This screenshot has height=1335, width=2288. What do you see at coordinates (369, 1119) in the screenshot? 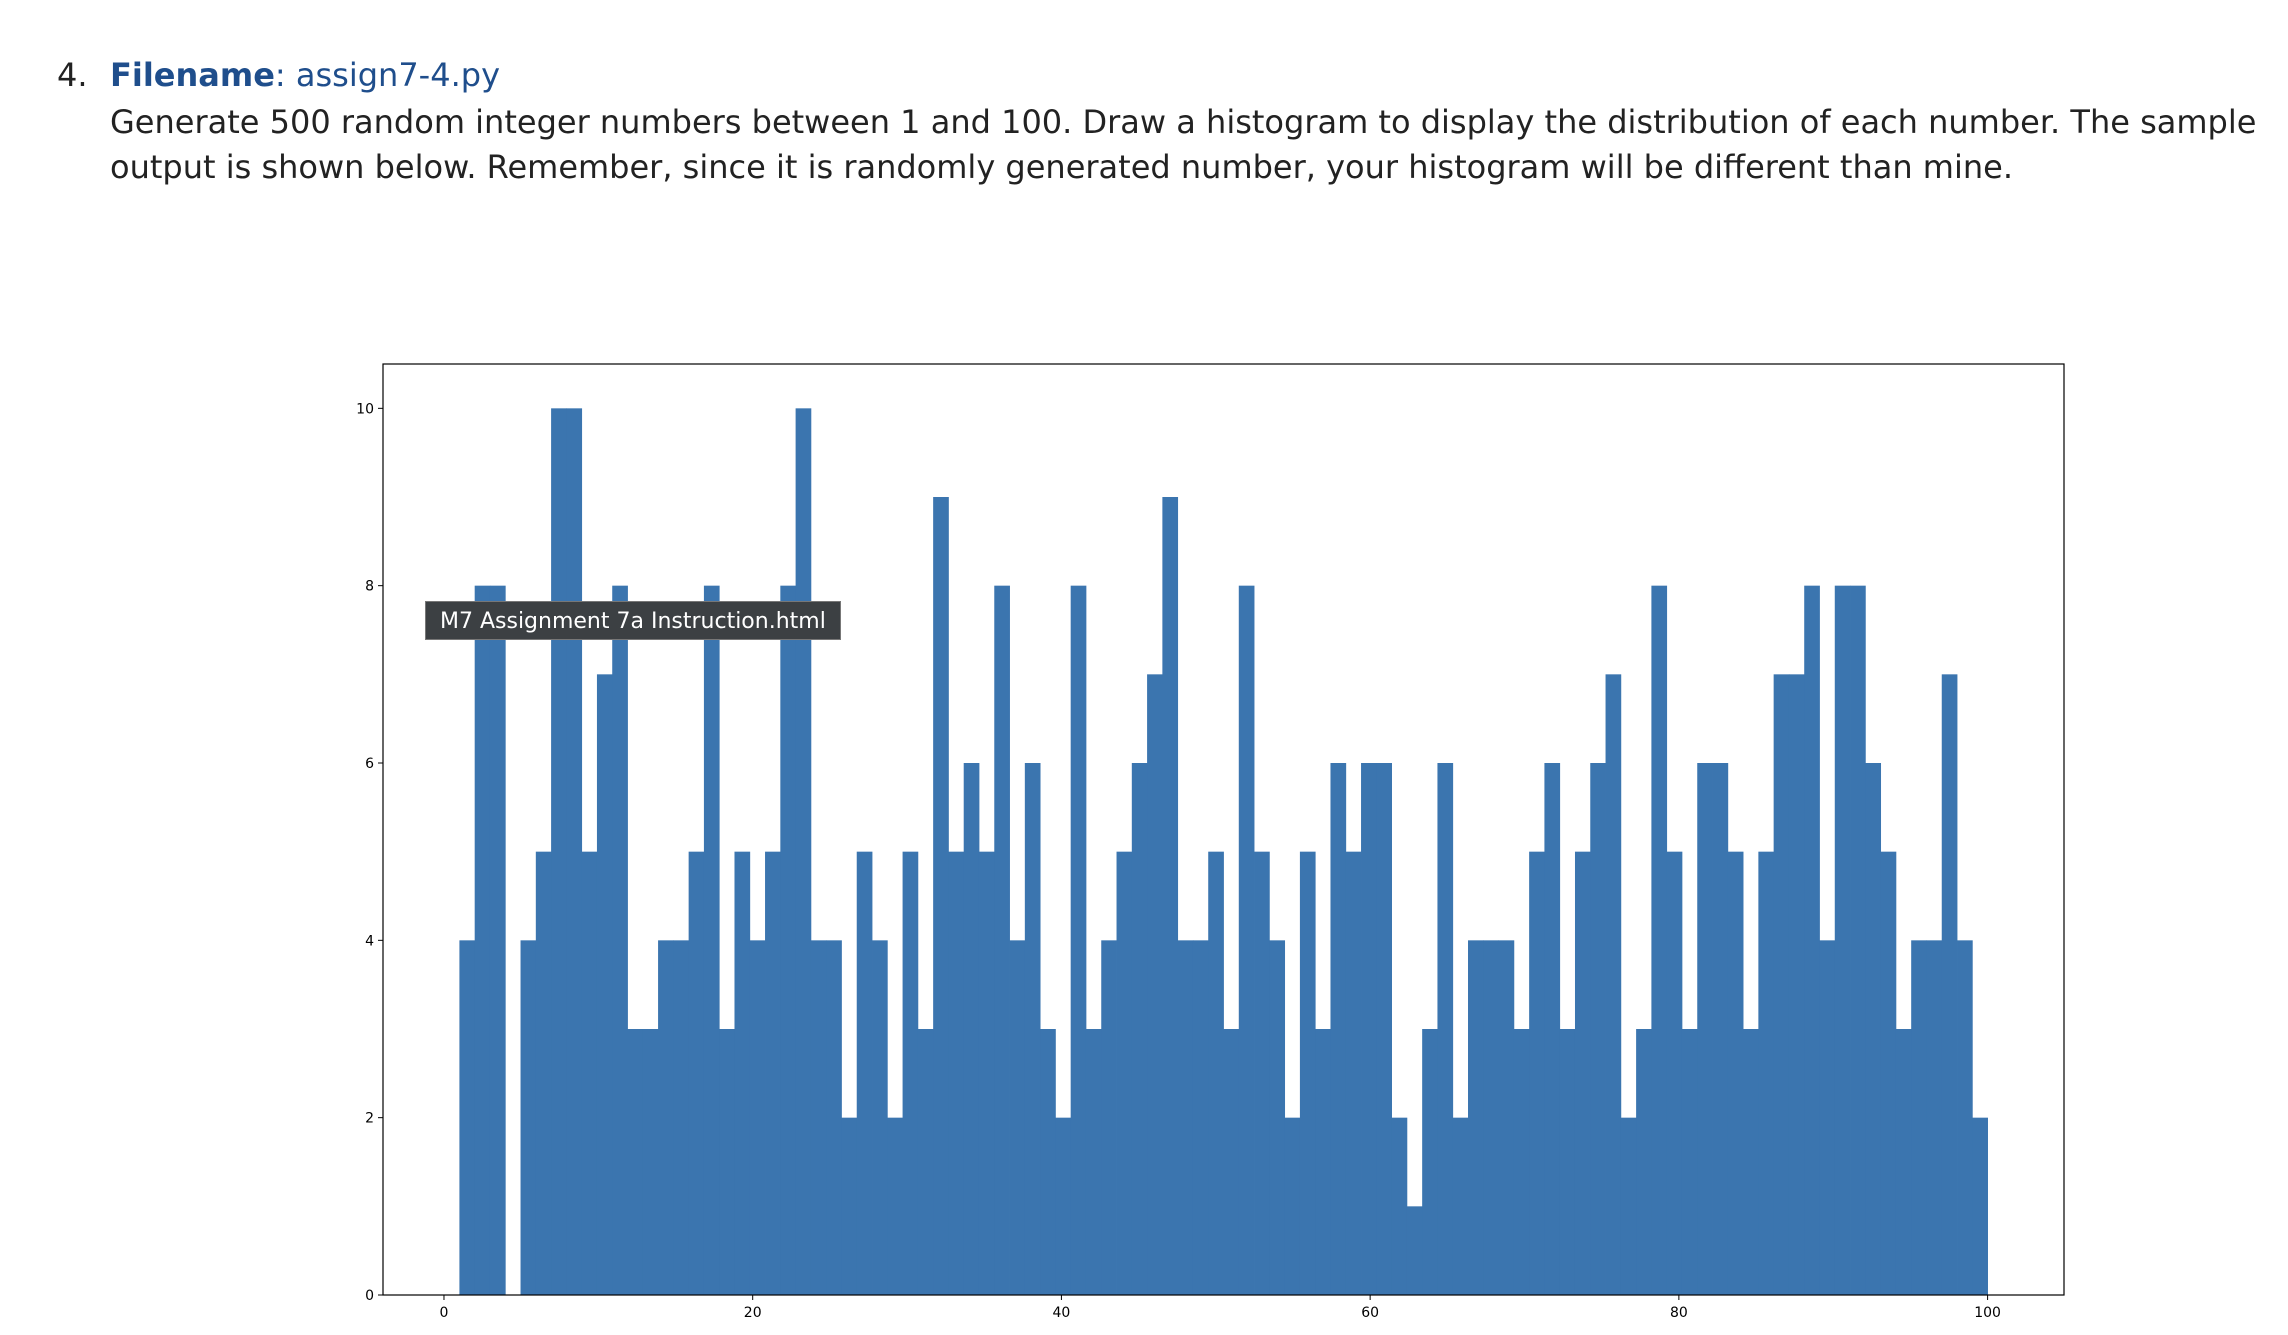
I see `y-tick-label: 2` at bounding box center [369, 1119].